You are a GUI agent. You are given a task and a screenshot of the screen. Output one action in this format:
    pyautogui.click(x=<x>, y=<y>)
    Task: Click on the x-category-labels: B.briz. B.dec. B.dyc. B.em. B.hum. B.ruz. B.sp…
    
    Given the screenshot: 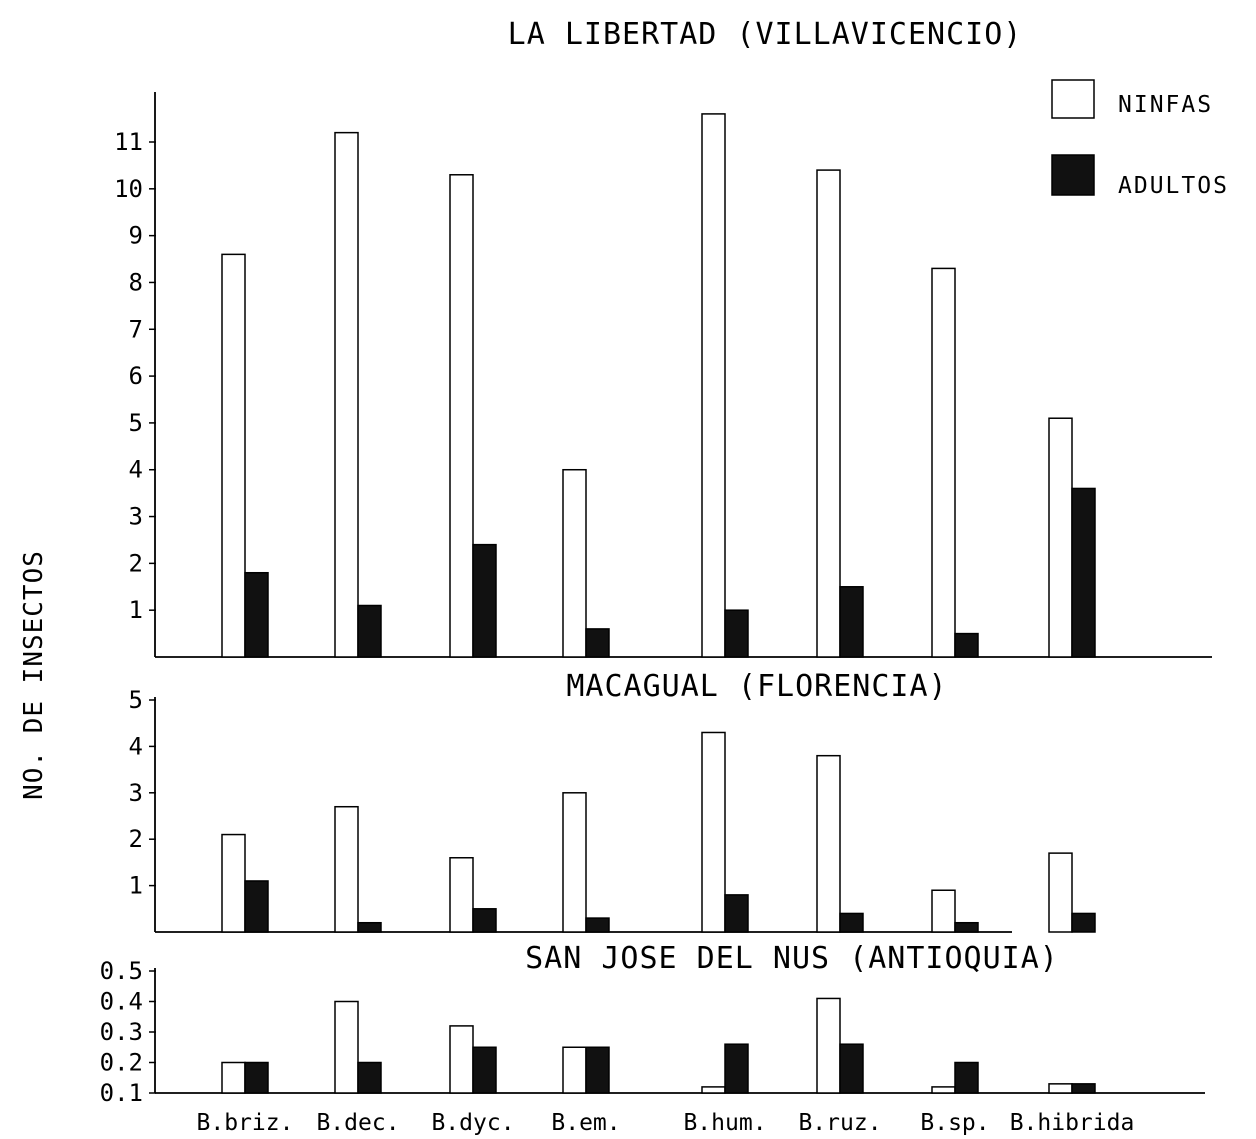 What is the action you would take?
    pyautogui.click(x=666, y=1123)
    